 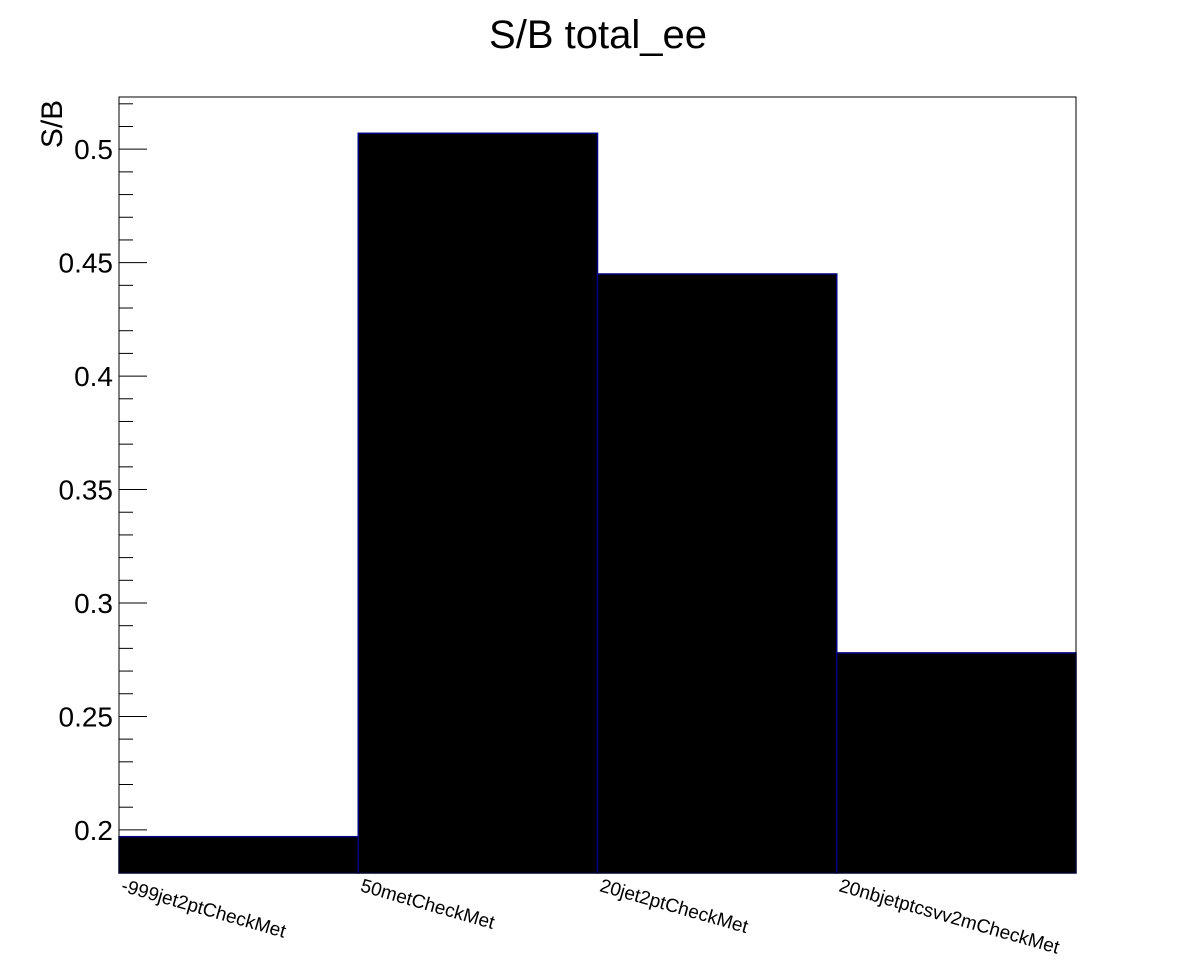 What do you see at coordinates (674, 907) in the screenshot?
I see `x-tick-label-3: 20jet2ptCheckMet` at bounding box center [674, 907].